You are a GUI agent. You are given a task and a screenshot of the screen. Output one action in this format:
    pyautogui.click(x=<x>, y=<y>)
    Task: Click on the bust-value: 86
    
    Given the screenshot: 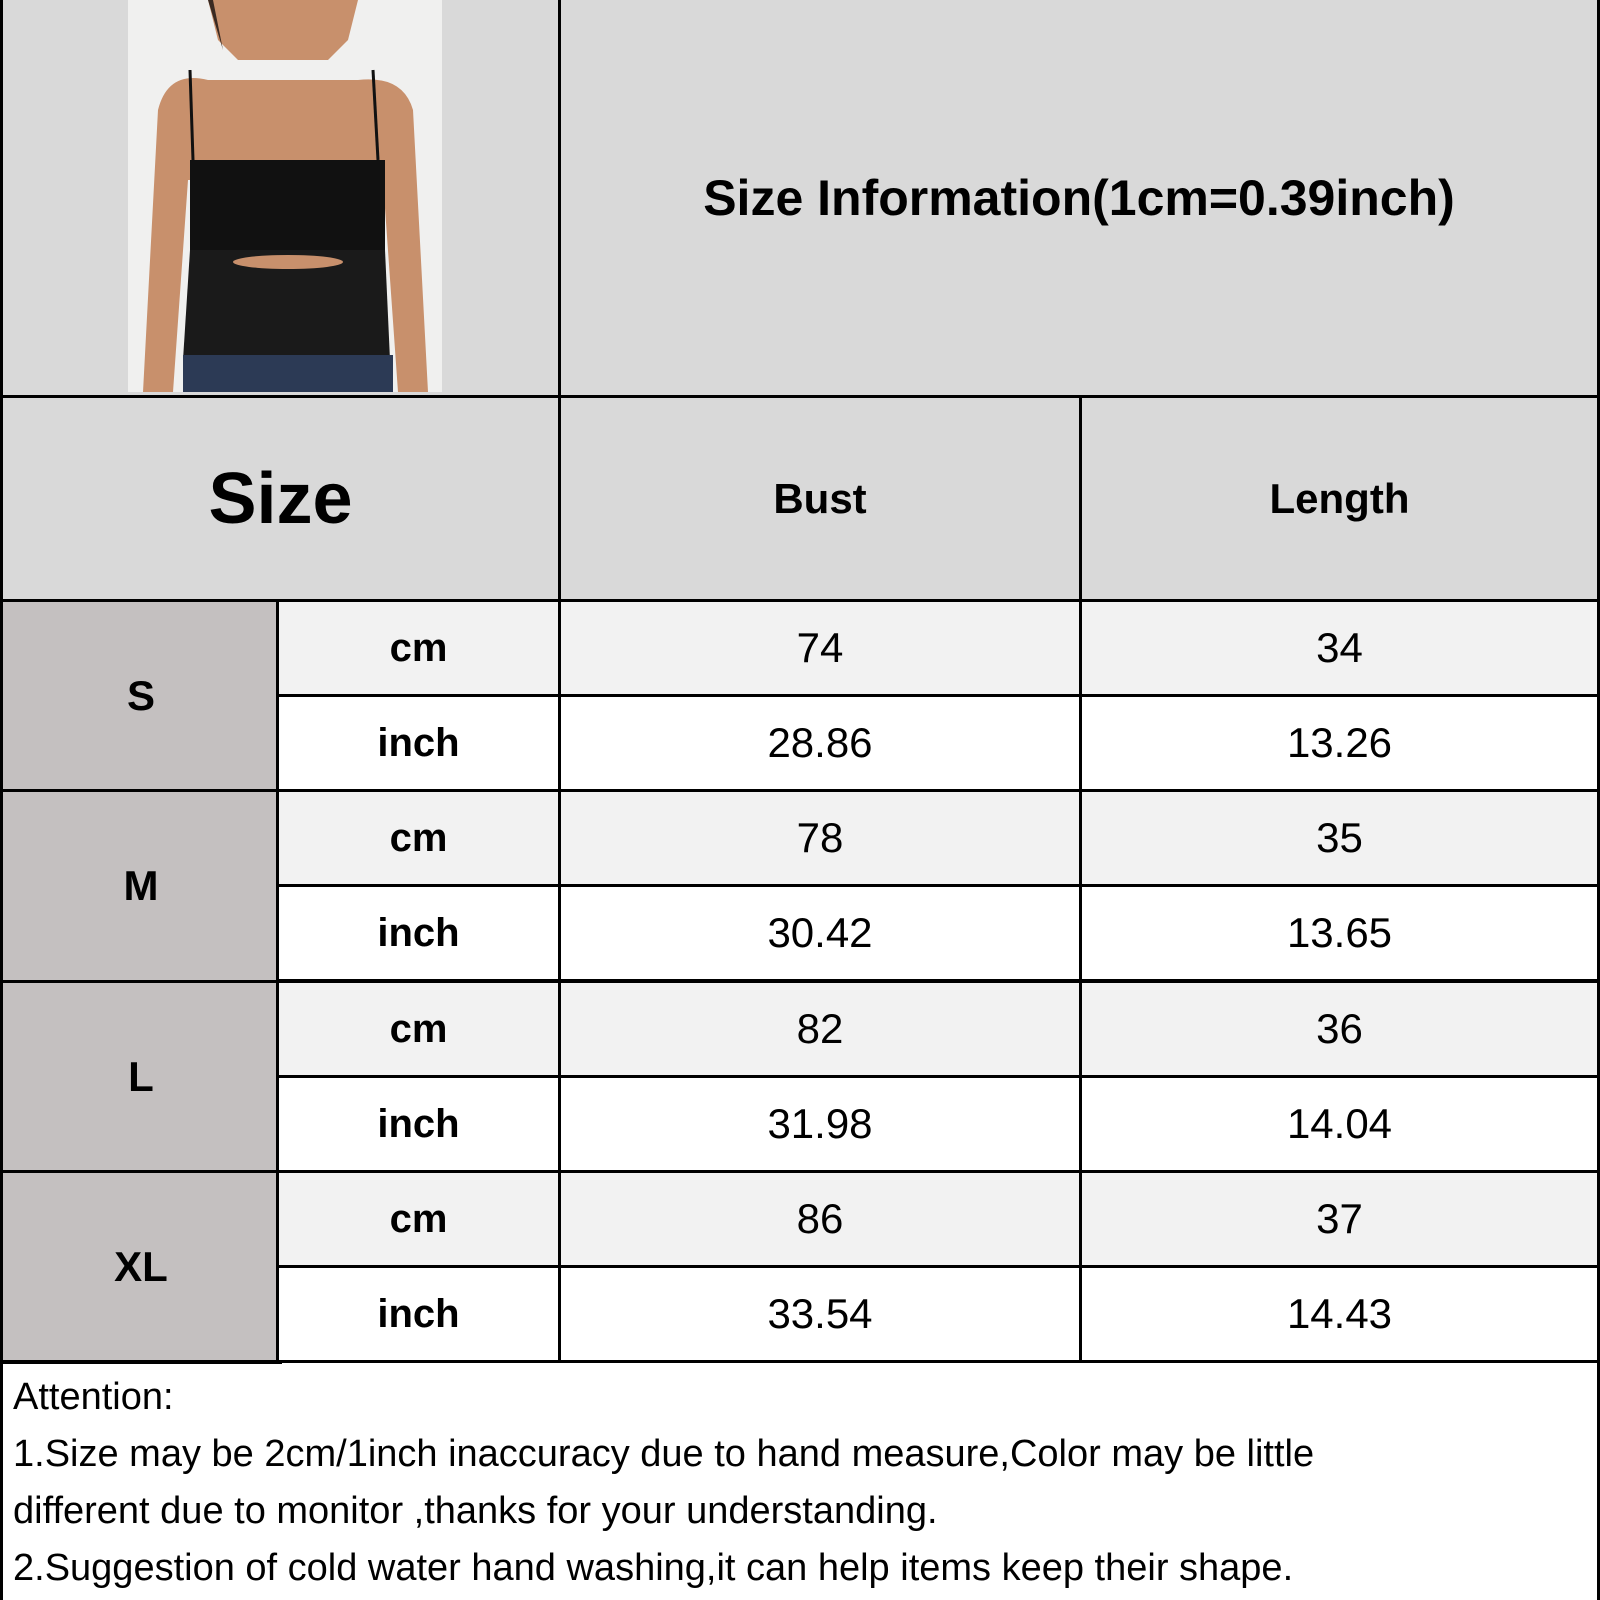 What is the action you would take?
    pyautogui.click(x=820, y=1218)
    